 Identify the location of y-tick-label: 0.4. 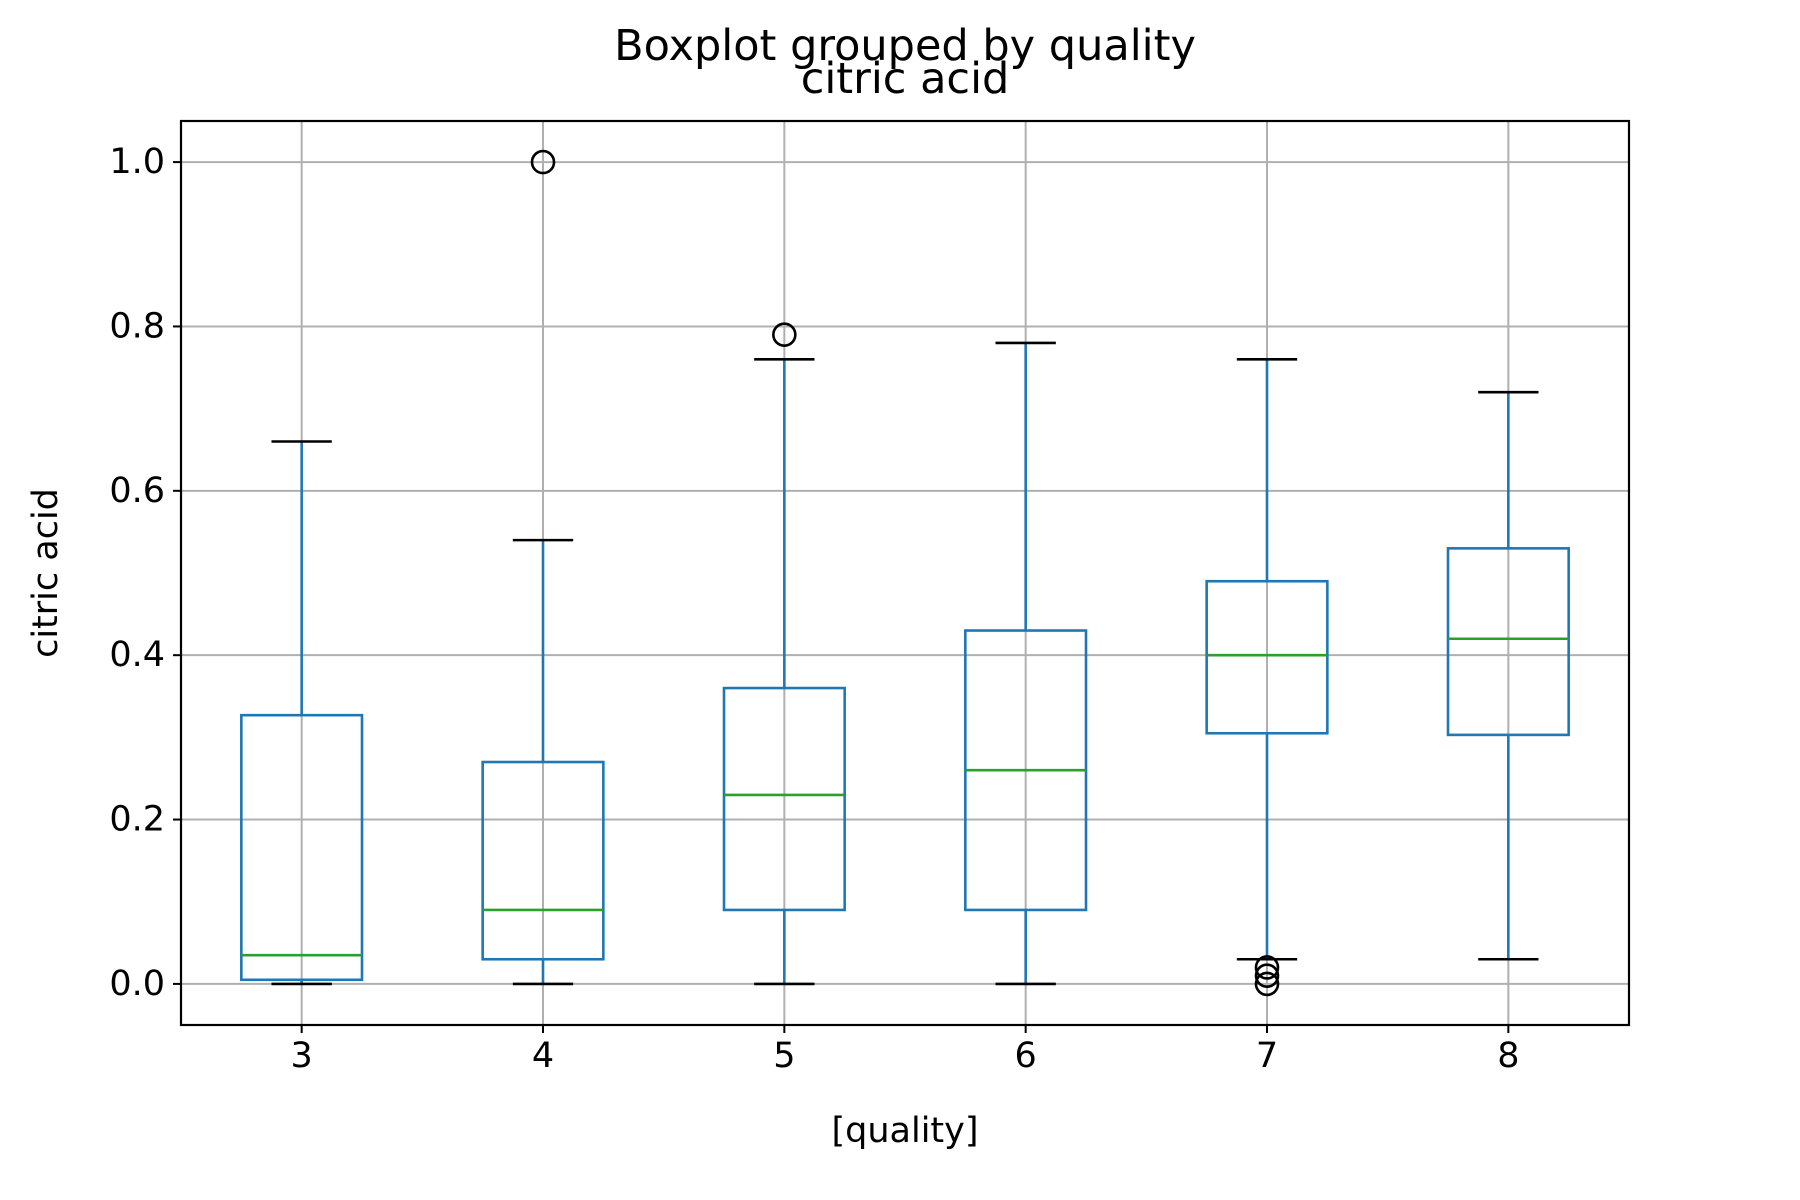
(137, 655).